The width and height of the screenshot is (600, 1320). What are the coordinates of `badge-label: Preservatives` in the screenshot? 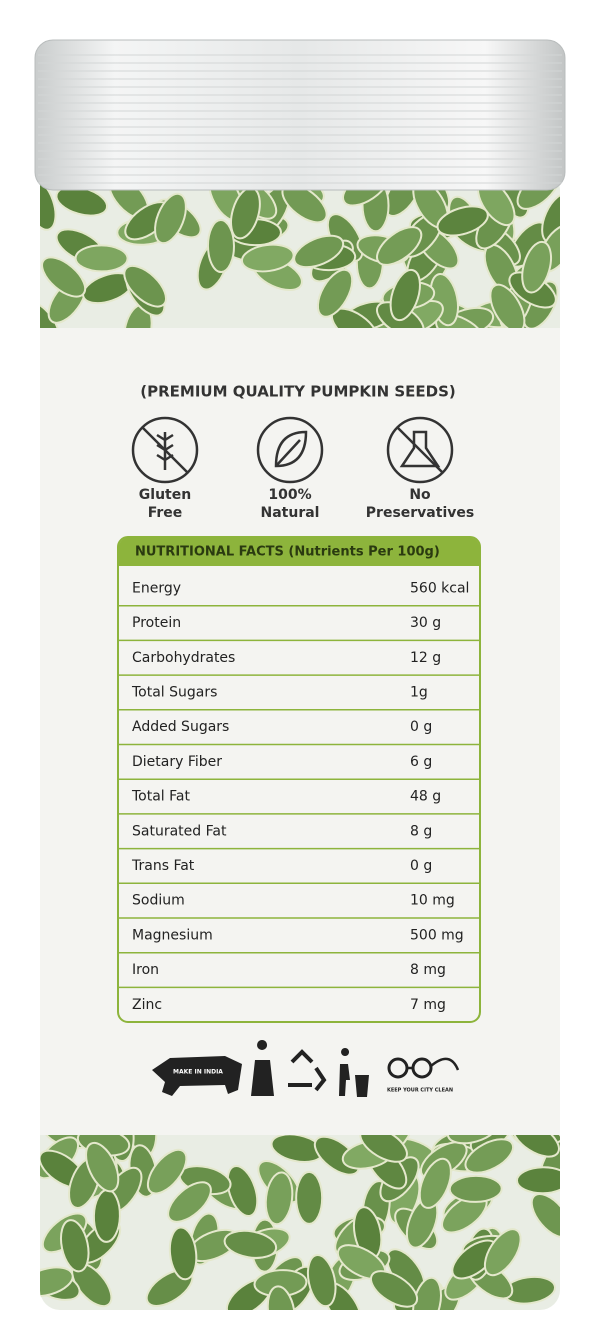 It's located at (420, 513).